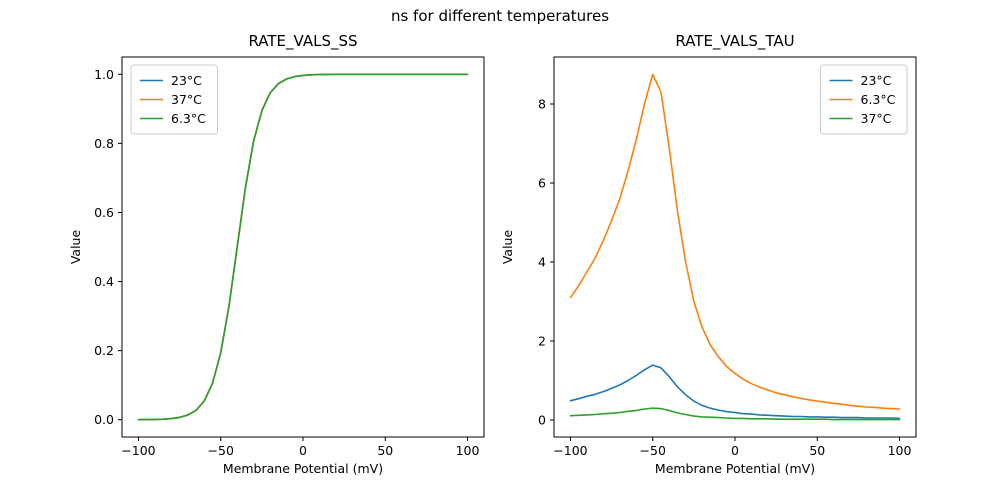 This screenshot has height=500, width=1000. I want to click on y-tick-label: 4, so click(542, 262).